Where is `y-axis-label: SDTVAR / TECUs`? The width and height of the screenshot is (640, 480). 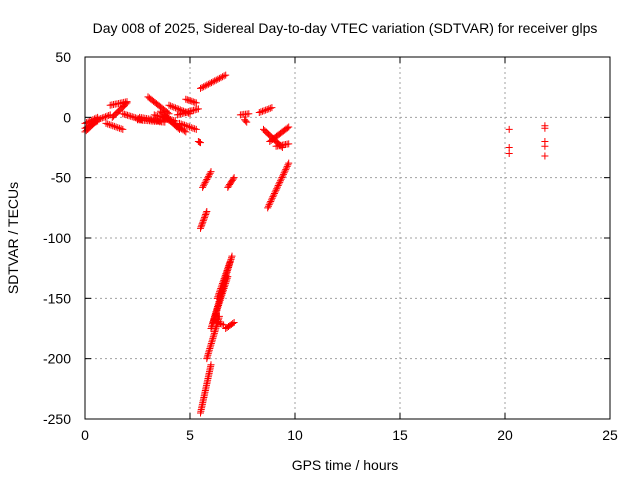 y-axis-label: SDTVAR / TECUs is located at coordinates (13, 238).